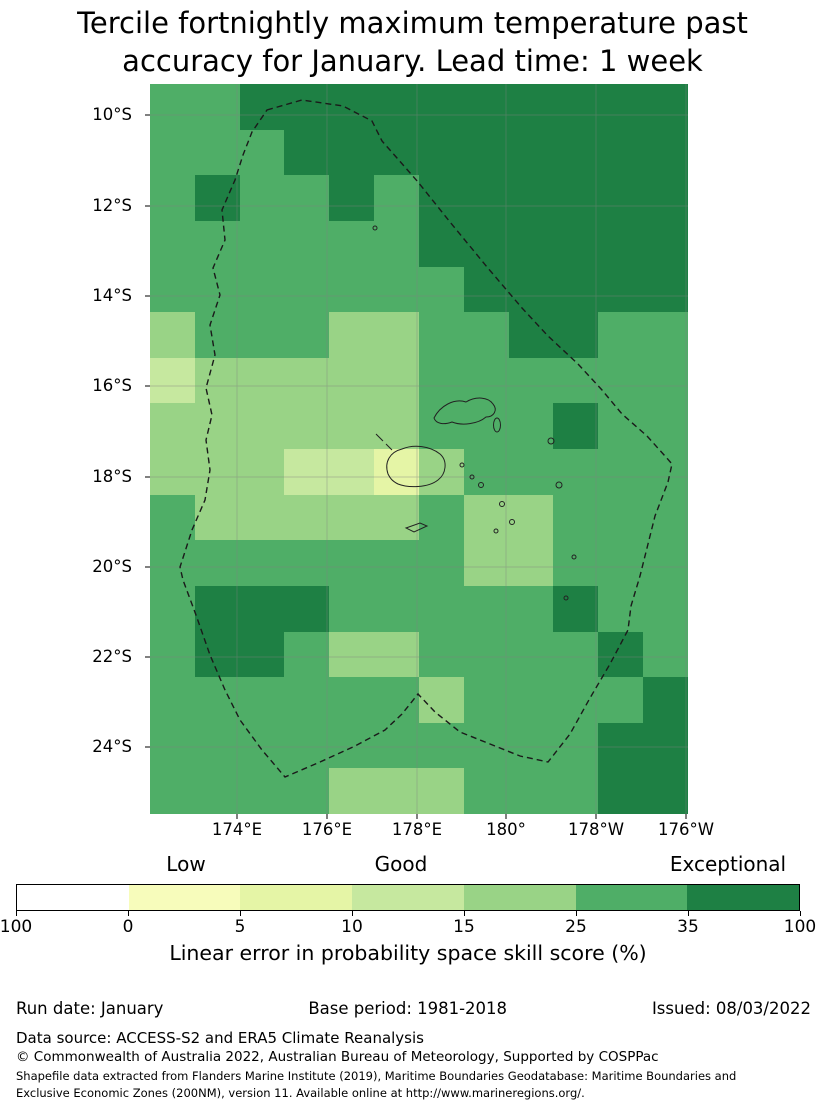  Describe the element at coordinates (384, 442) in the screenshot. I see `yasawa-islands` at that location.